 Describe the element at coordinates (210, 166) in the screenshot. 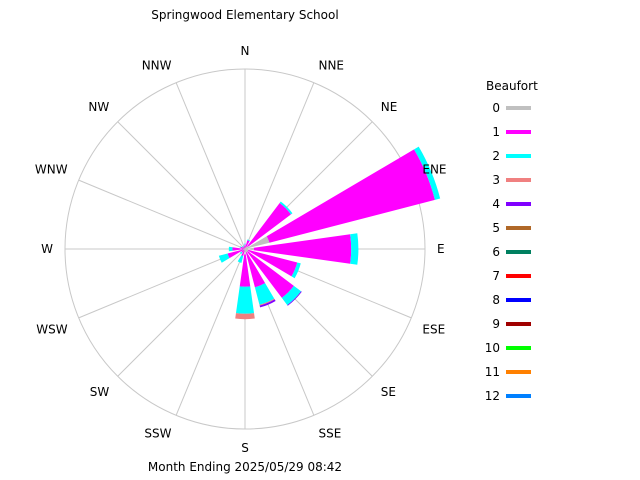

I see `spoke-nnw` at that location.